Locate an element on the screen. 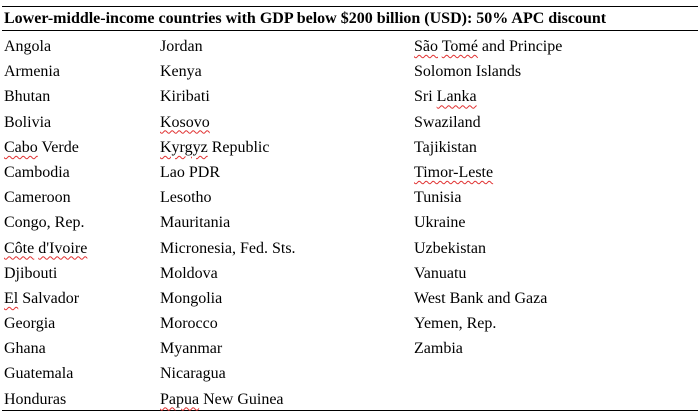  country-item: Papua New Guinea is located at coordinates (222, 399).